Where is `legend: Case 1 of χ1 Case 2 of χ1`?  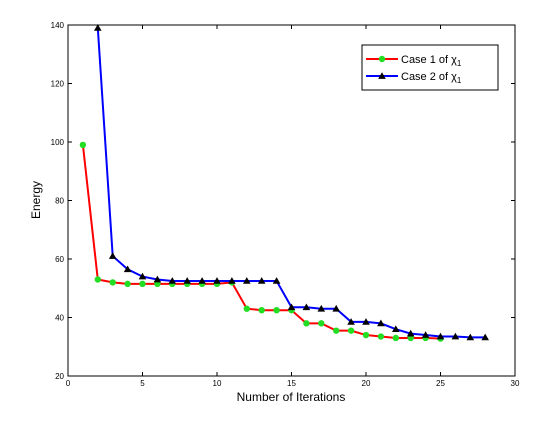 legend: Case 1 of χ1 Case 2 of χ1 is located at coordinates (430, 67).